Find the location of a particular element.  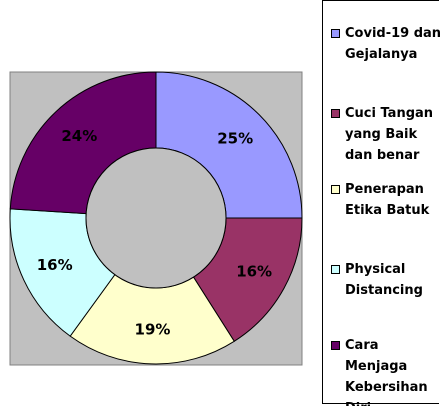

legend-label: Cuci Tangan yang Baik dan benar is located at coordinates (389, 134).